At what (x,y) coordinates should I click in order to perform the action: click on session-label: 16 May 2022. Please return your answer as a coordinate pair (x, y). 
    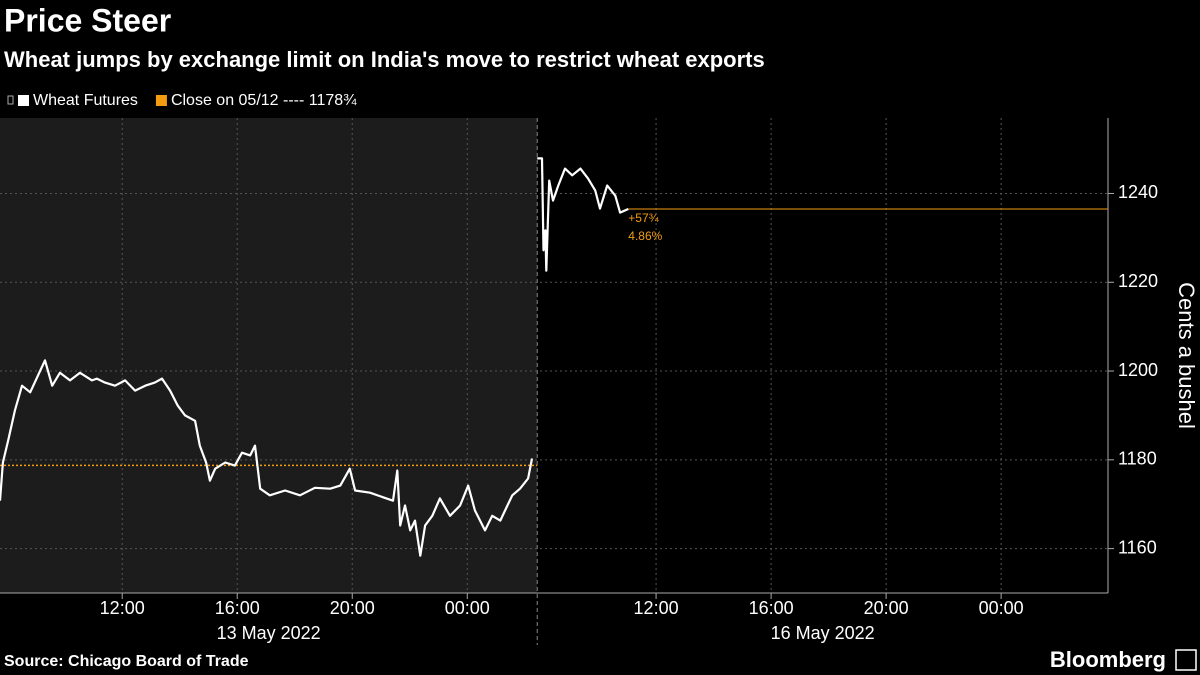
    Looking at the image, I should click on (823, 633).